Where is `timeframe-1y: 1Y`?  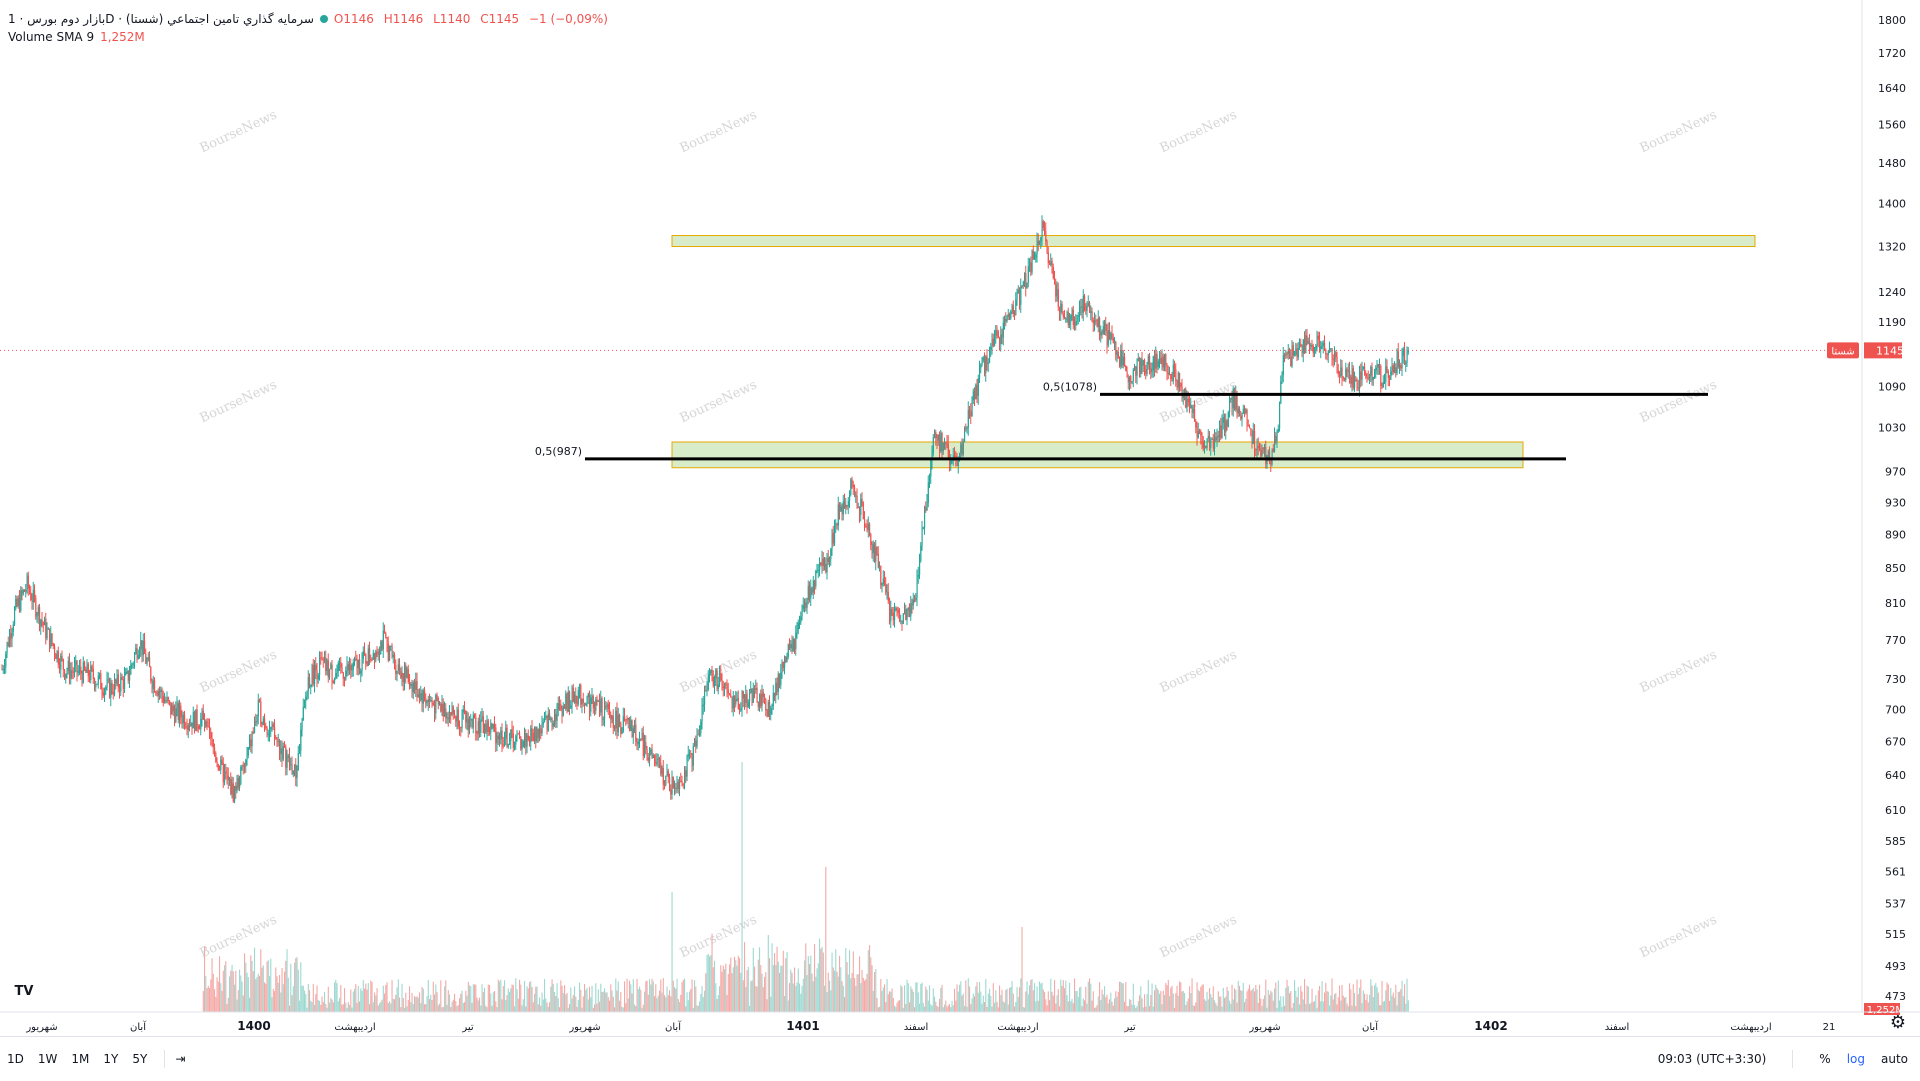
timeframe-1y: 1Y is located at coordinates (111, 1059).